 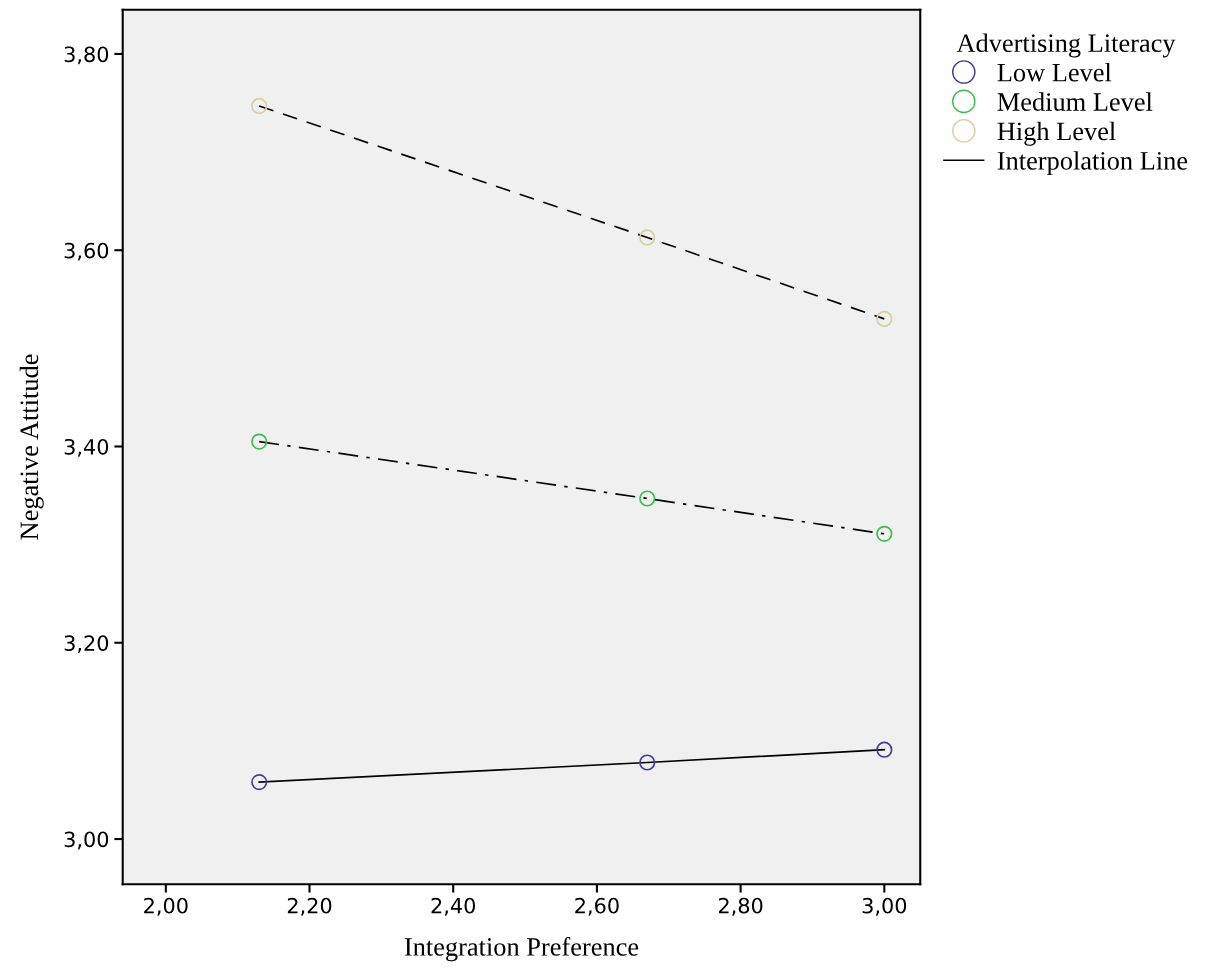 What do you see at coordinates (521, 949) in the screenshot?
I see `x-axis-title: Integration Preference` at bounding box center [521, 949].